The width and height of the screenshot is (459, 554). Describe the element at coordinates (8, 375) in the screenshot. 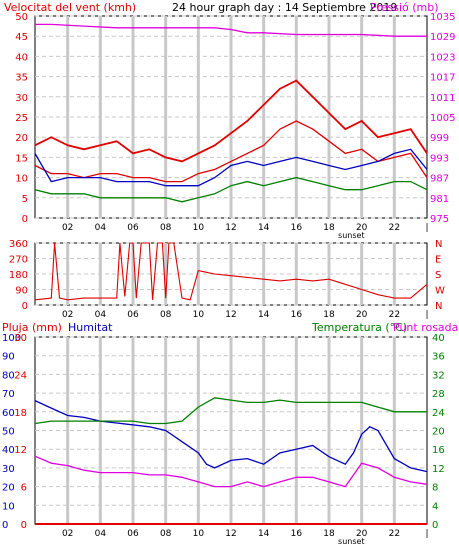

I see `humidity-percent-tick-label: 80` at that location.